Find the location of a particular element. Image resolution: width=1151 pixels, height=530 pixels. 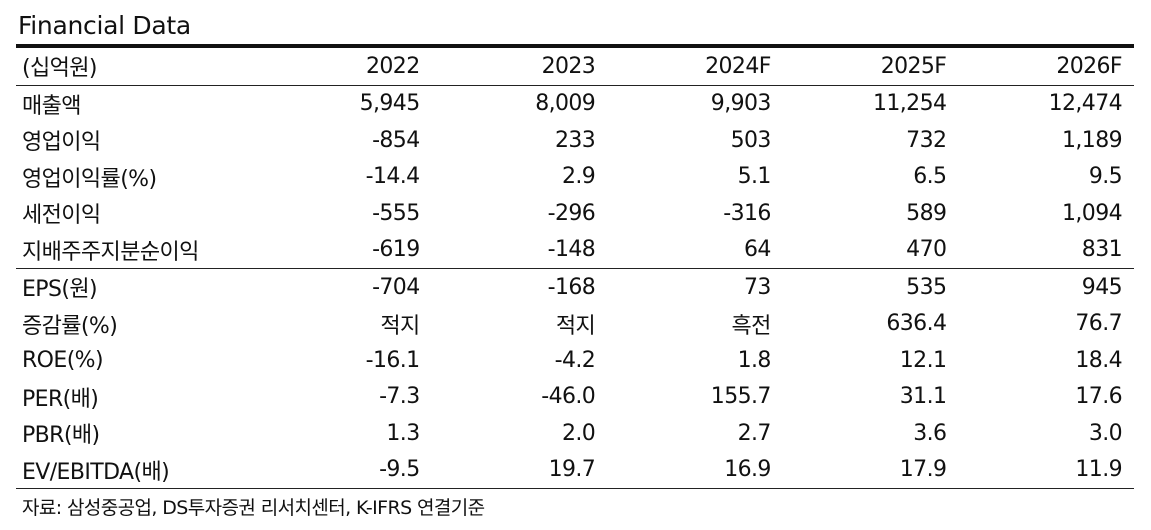

table-row: 영업이익률(%) -14.4 2.9 5.1 6.5 9.5 is located at coordinates (575, 177).